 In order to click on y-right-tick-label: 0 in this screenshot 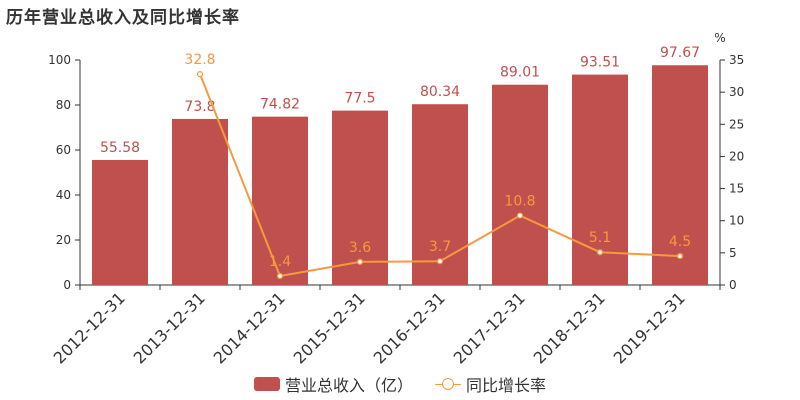, I will do `click(733, 285)`.